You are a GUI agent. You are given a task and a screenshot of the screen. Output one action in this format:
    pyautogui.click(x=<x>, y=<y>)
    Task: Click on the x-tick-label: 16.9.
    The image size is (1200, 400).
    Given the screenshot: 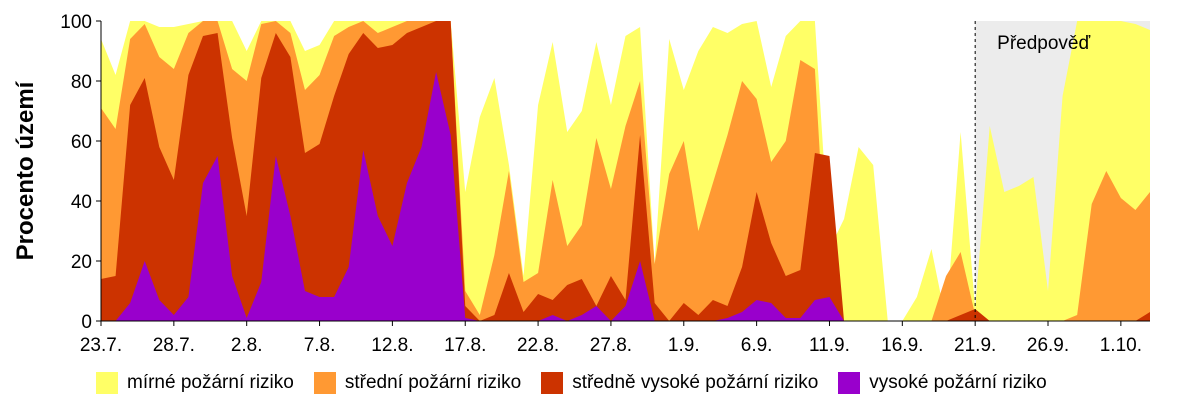 What is the action you would take?
    pyautogui.click(x=902, y=345)
    